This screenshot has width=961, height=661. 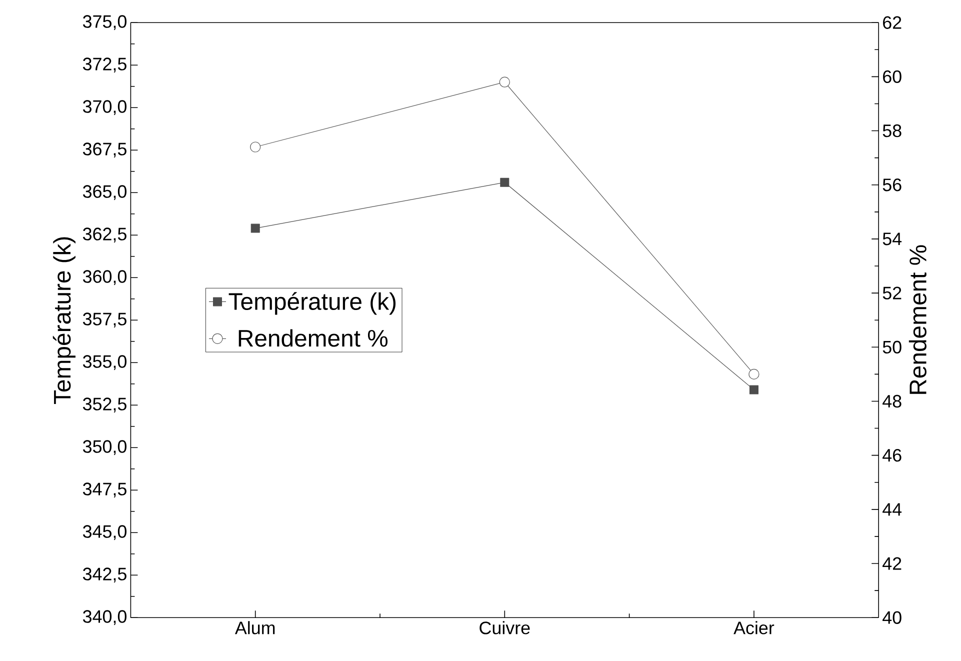 I want to click on y2-tick-label: 60, so click(x=892, y=77).